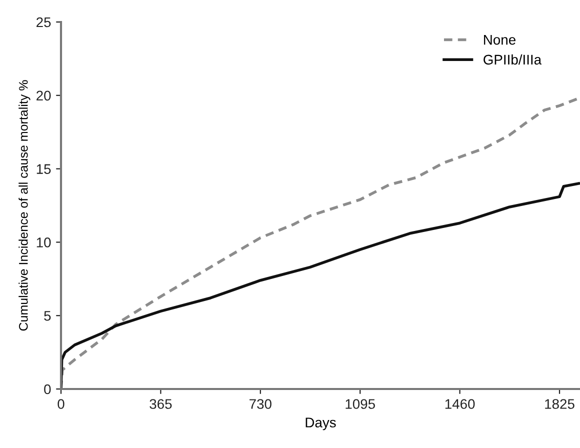 This screenshot has width=580, height=448. What do you see at coordinates (500, 40) in the screenshot?
I see `legend-label: None` at bounding box center [500, 40].